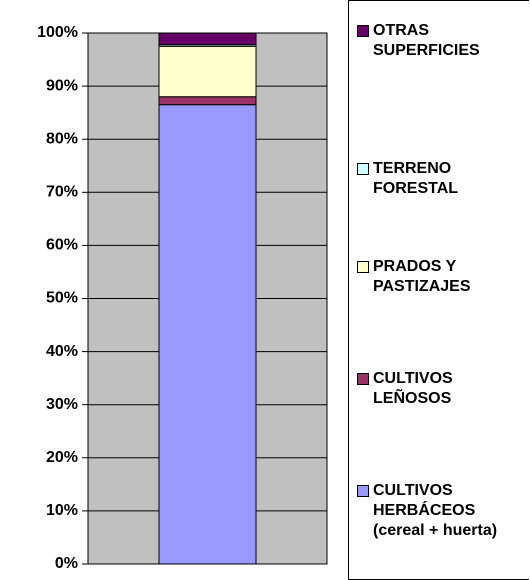  I want to click on legend-entry: TERRENO FORESTAL, so click(443, 179).